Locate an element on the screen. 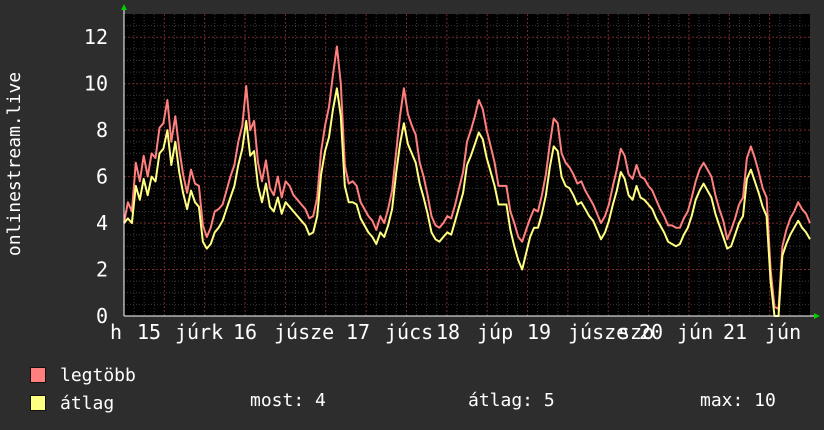 This screenshot has height=430, width=824. stat-avg-text: átlag: 5 is located at coordinates (511, 400).